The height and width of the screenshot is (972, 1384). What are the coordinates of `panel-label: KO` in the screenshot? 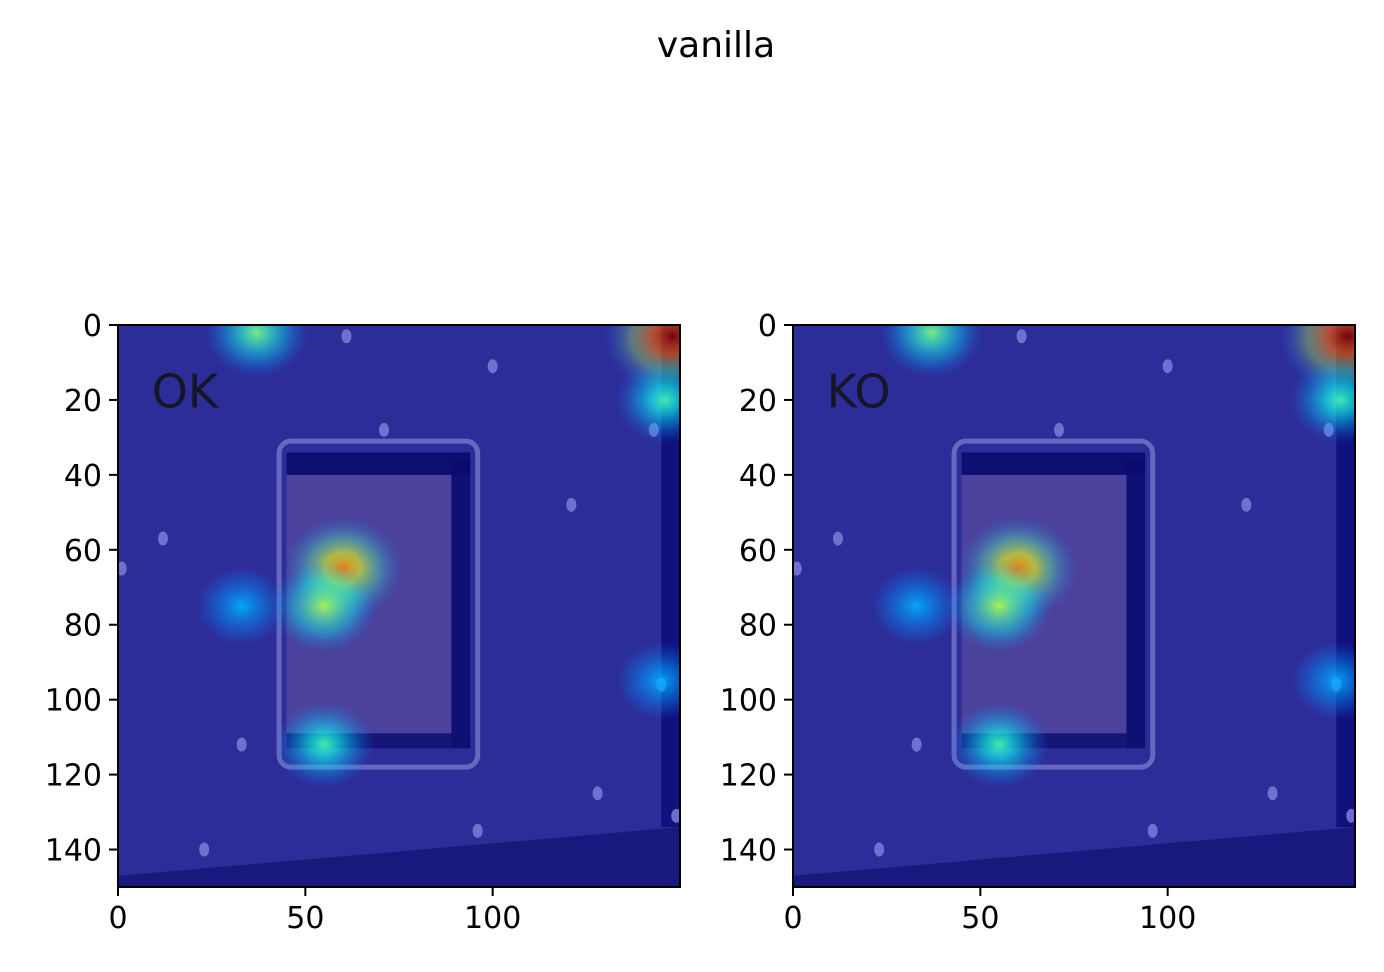 It's located at (859, 391).